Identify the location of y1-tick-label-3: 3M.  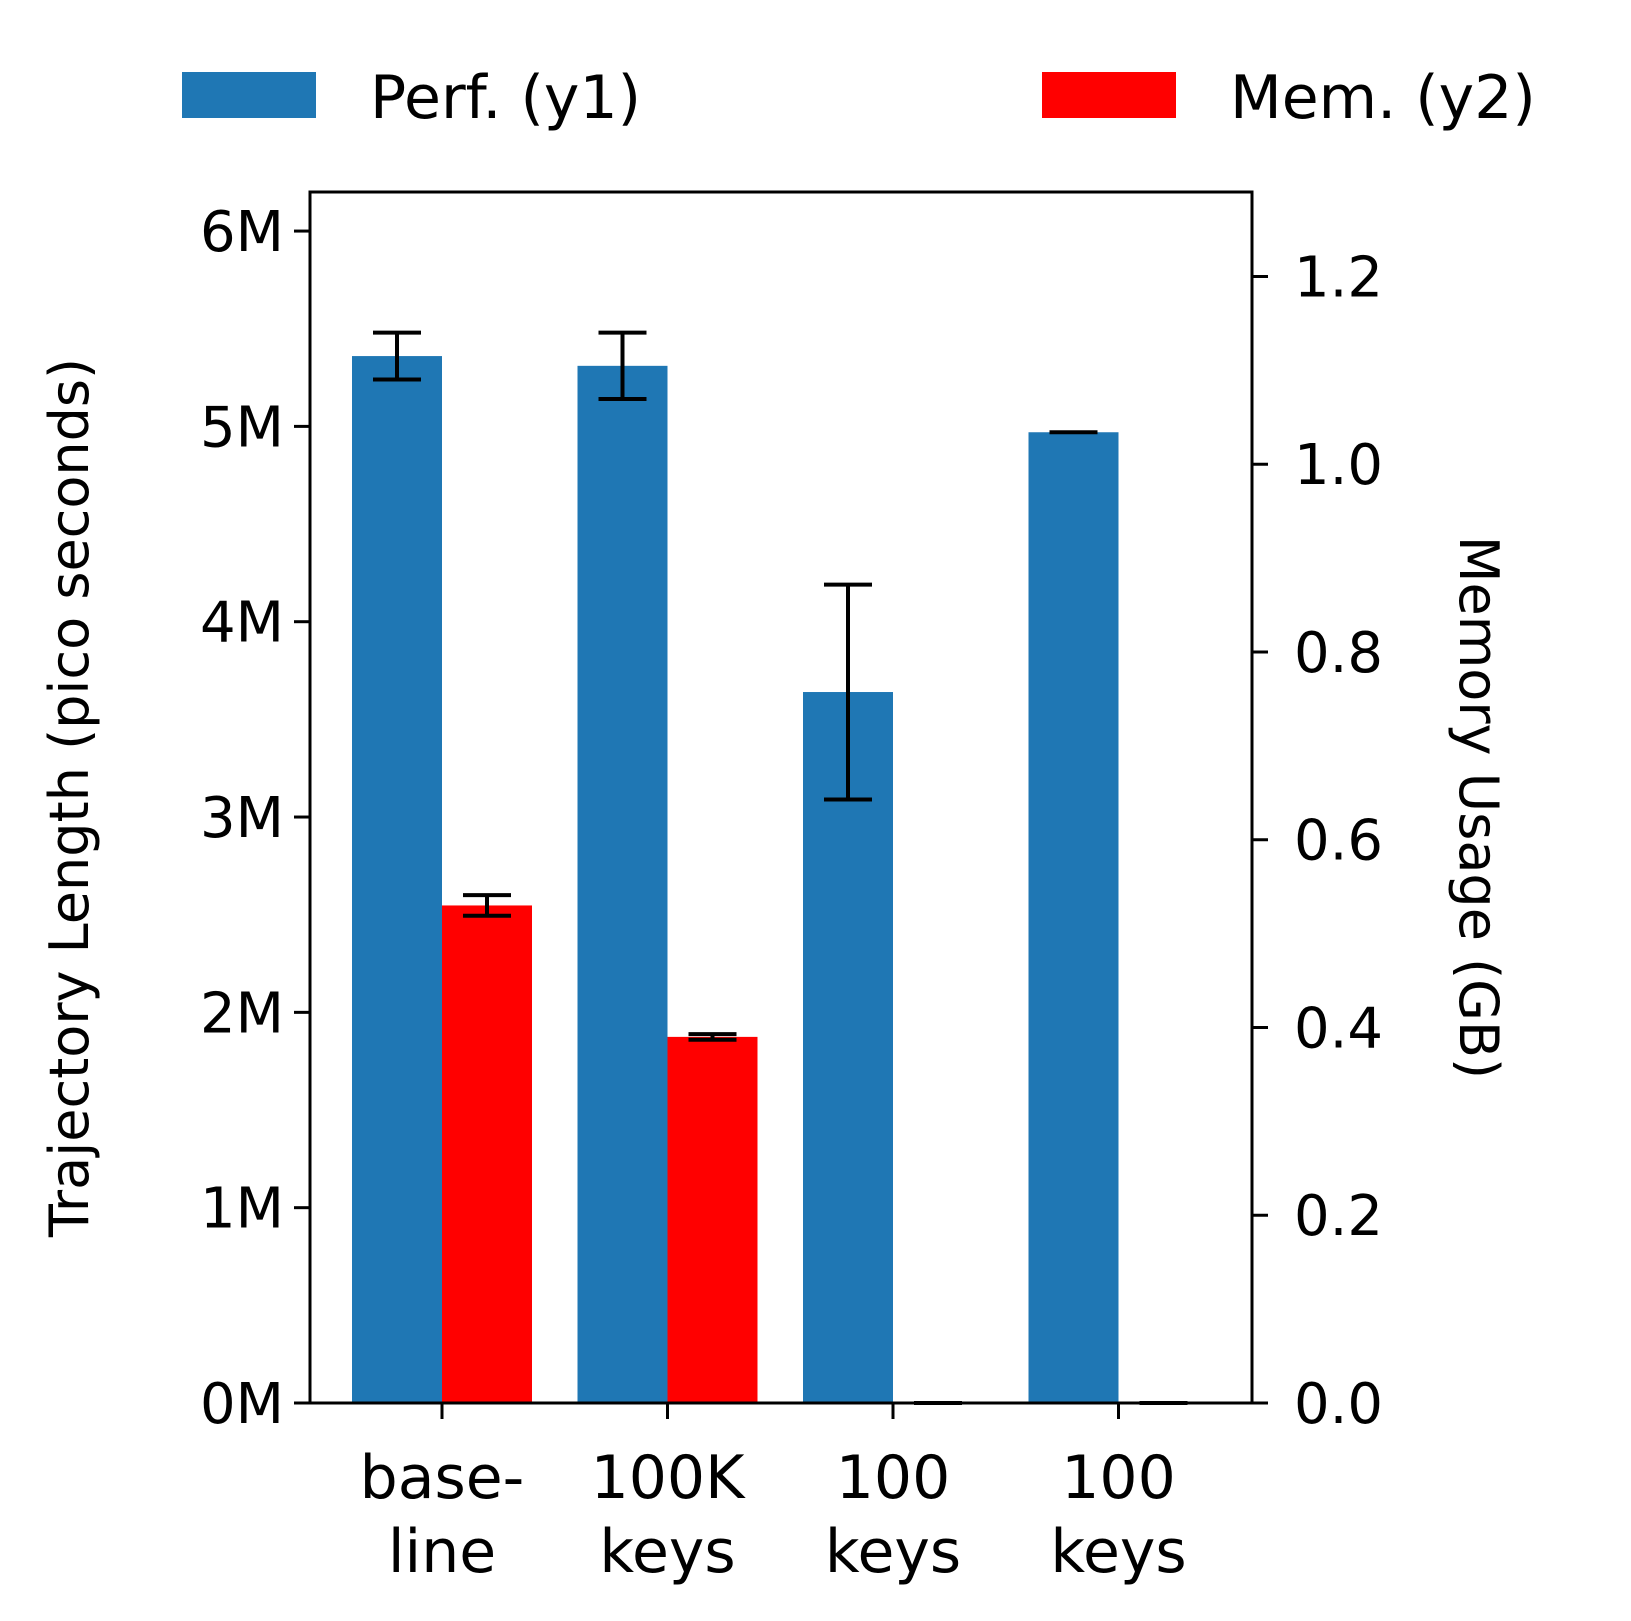
(242, 818).